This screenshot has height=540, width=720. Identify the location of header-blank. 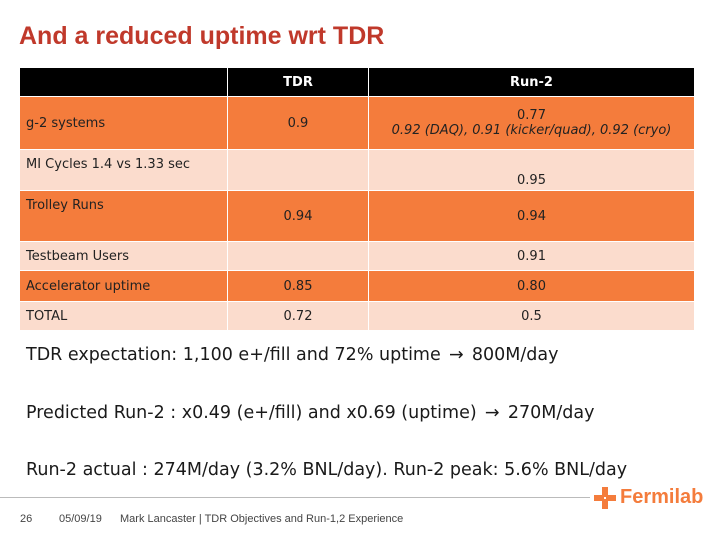
(123, 82).